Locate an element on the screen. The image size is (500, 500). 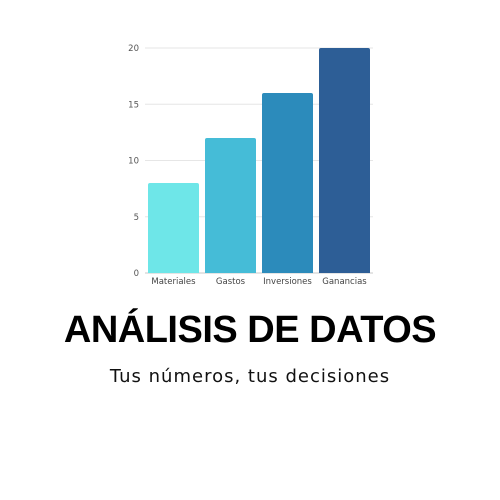
y-axis-ticks: 0 5 10 15 20 is located at coordinates (133, 161).